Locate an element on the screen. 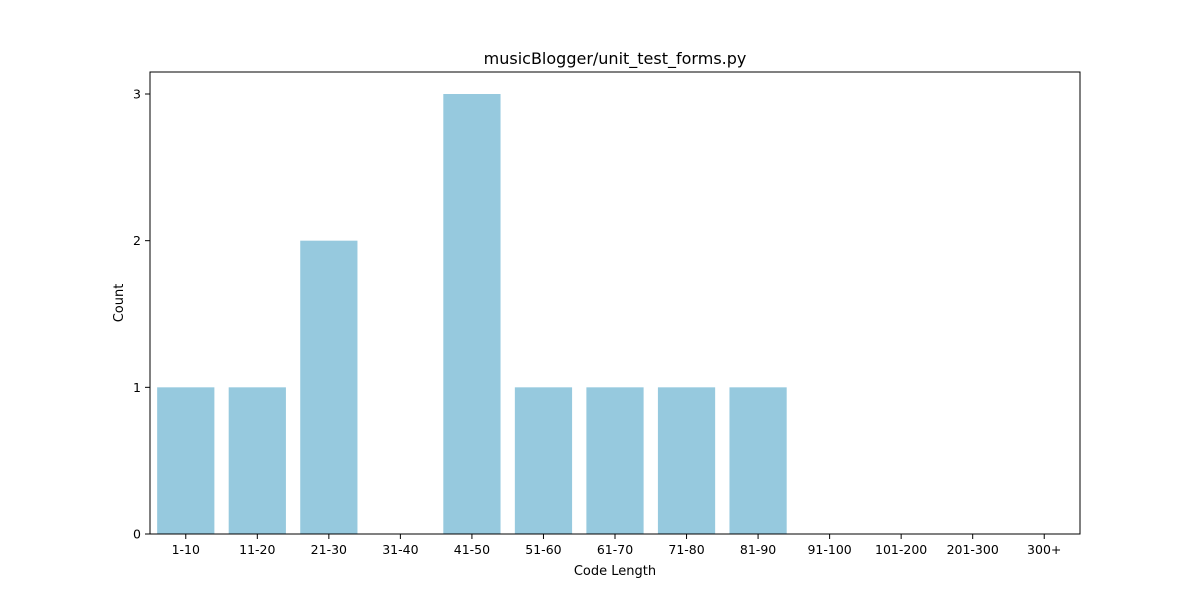 This screenshot has height=600, width=1200. x-tick-label: 81-90 is located at coordinates (758, 549).